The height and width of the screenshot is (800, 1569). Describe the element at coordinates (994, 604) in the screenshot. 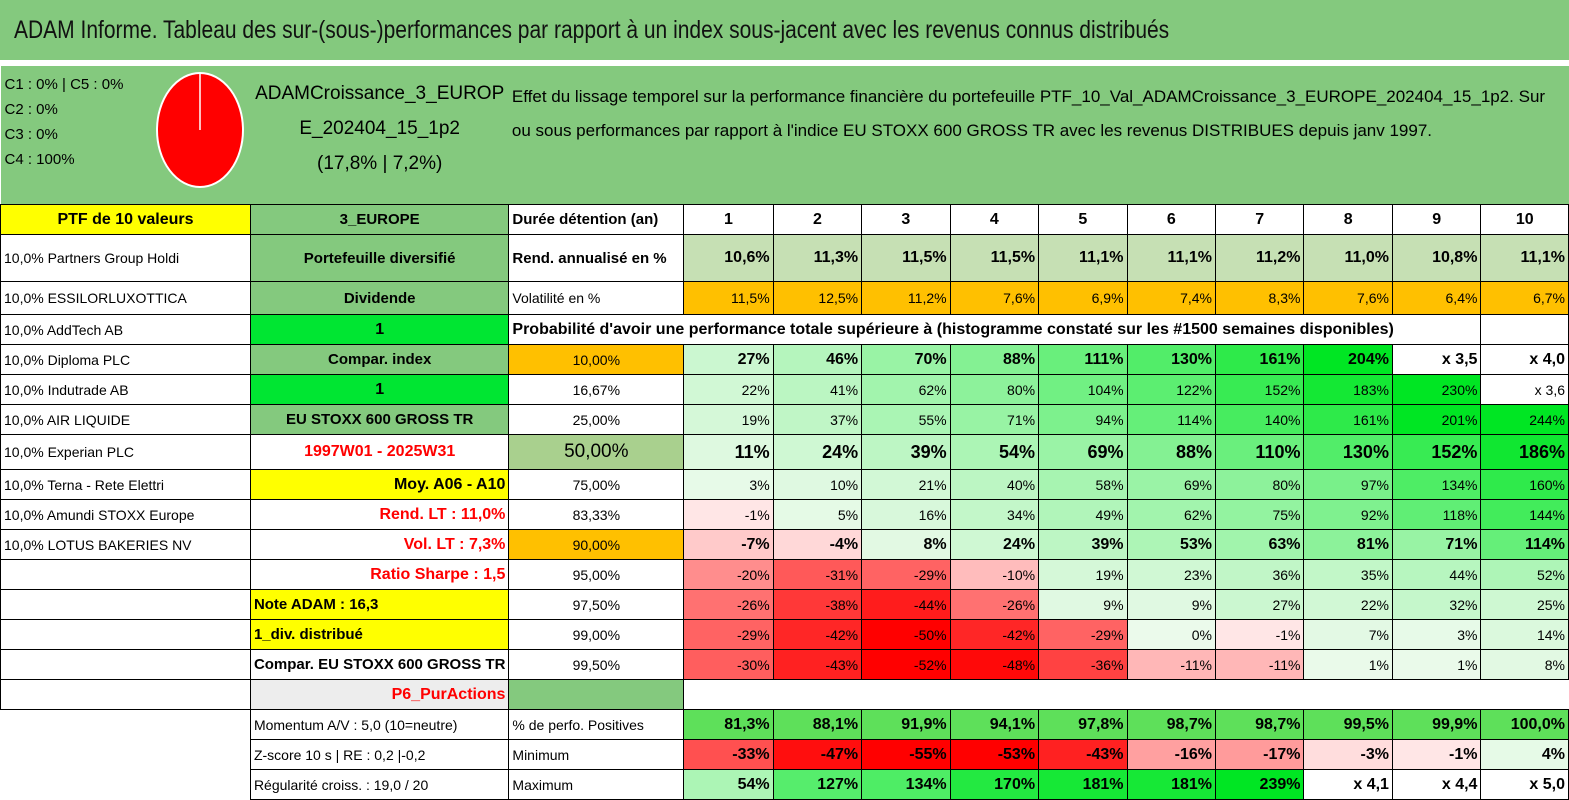

I see `quantile-cell: -26%` at that location.